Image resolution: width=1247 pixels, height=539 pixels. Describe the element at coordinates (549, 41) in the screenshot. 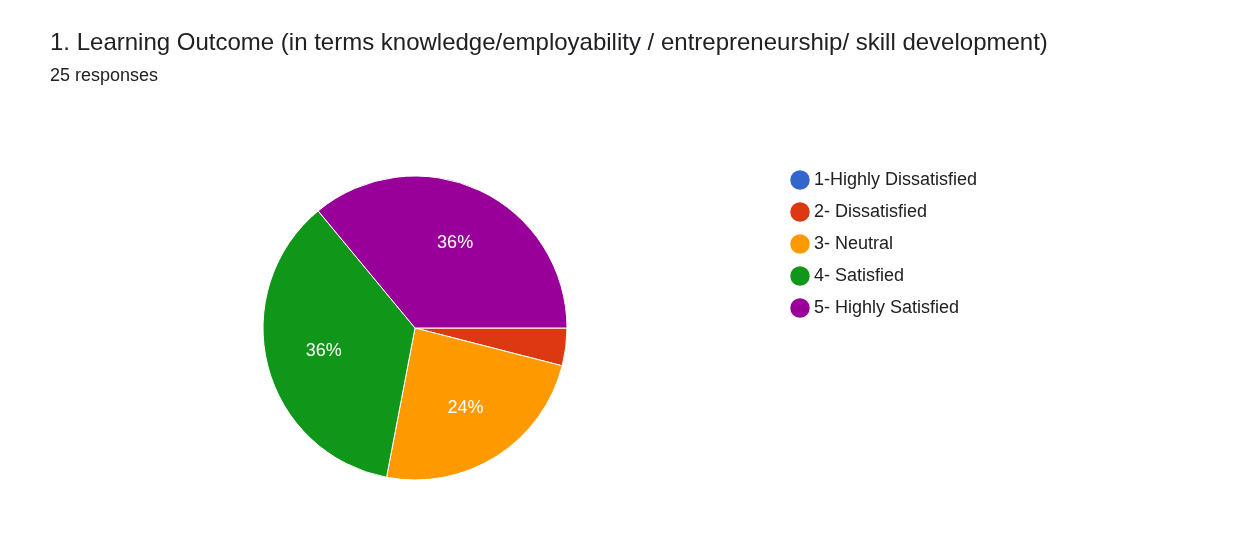

I see `chart-title: 1. Learning Outcome (in terms knowledge/employability / entrepreneurship/ skill development)` at that location.